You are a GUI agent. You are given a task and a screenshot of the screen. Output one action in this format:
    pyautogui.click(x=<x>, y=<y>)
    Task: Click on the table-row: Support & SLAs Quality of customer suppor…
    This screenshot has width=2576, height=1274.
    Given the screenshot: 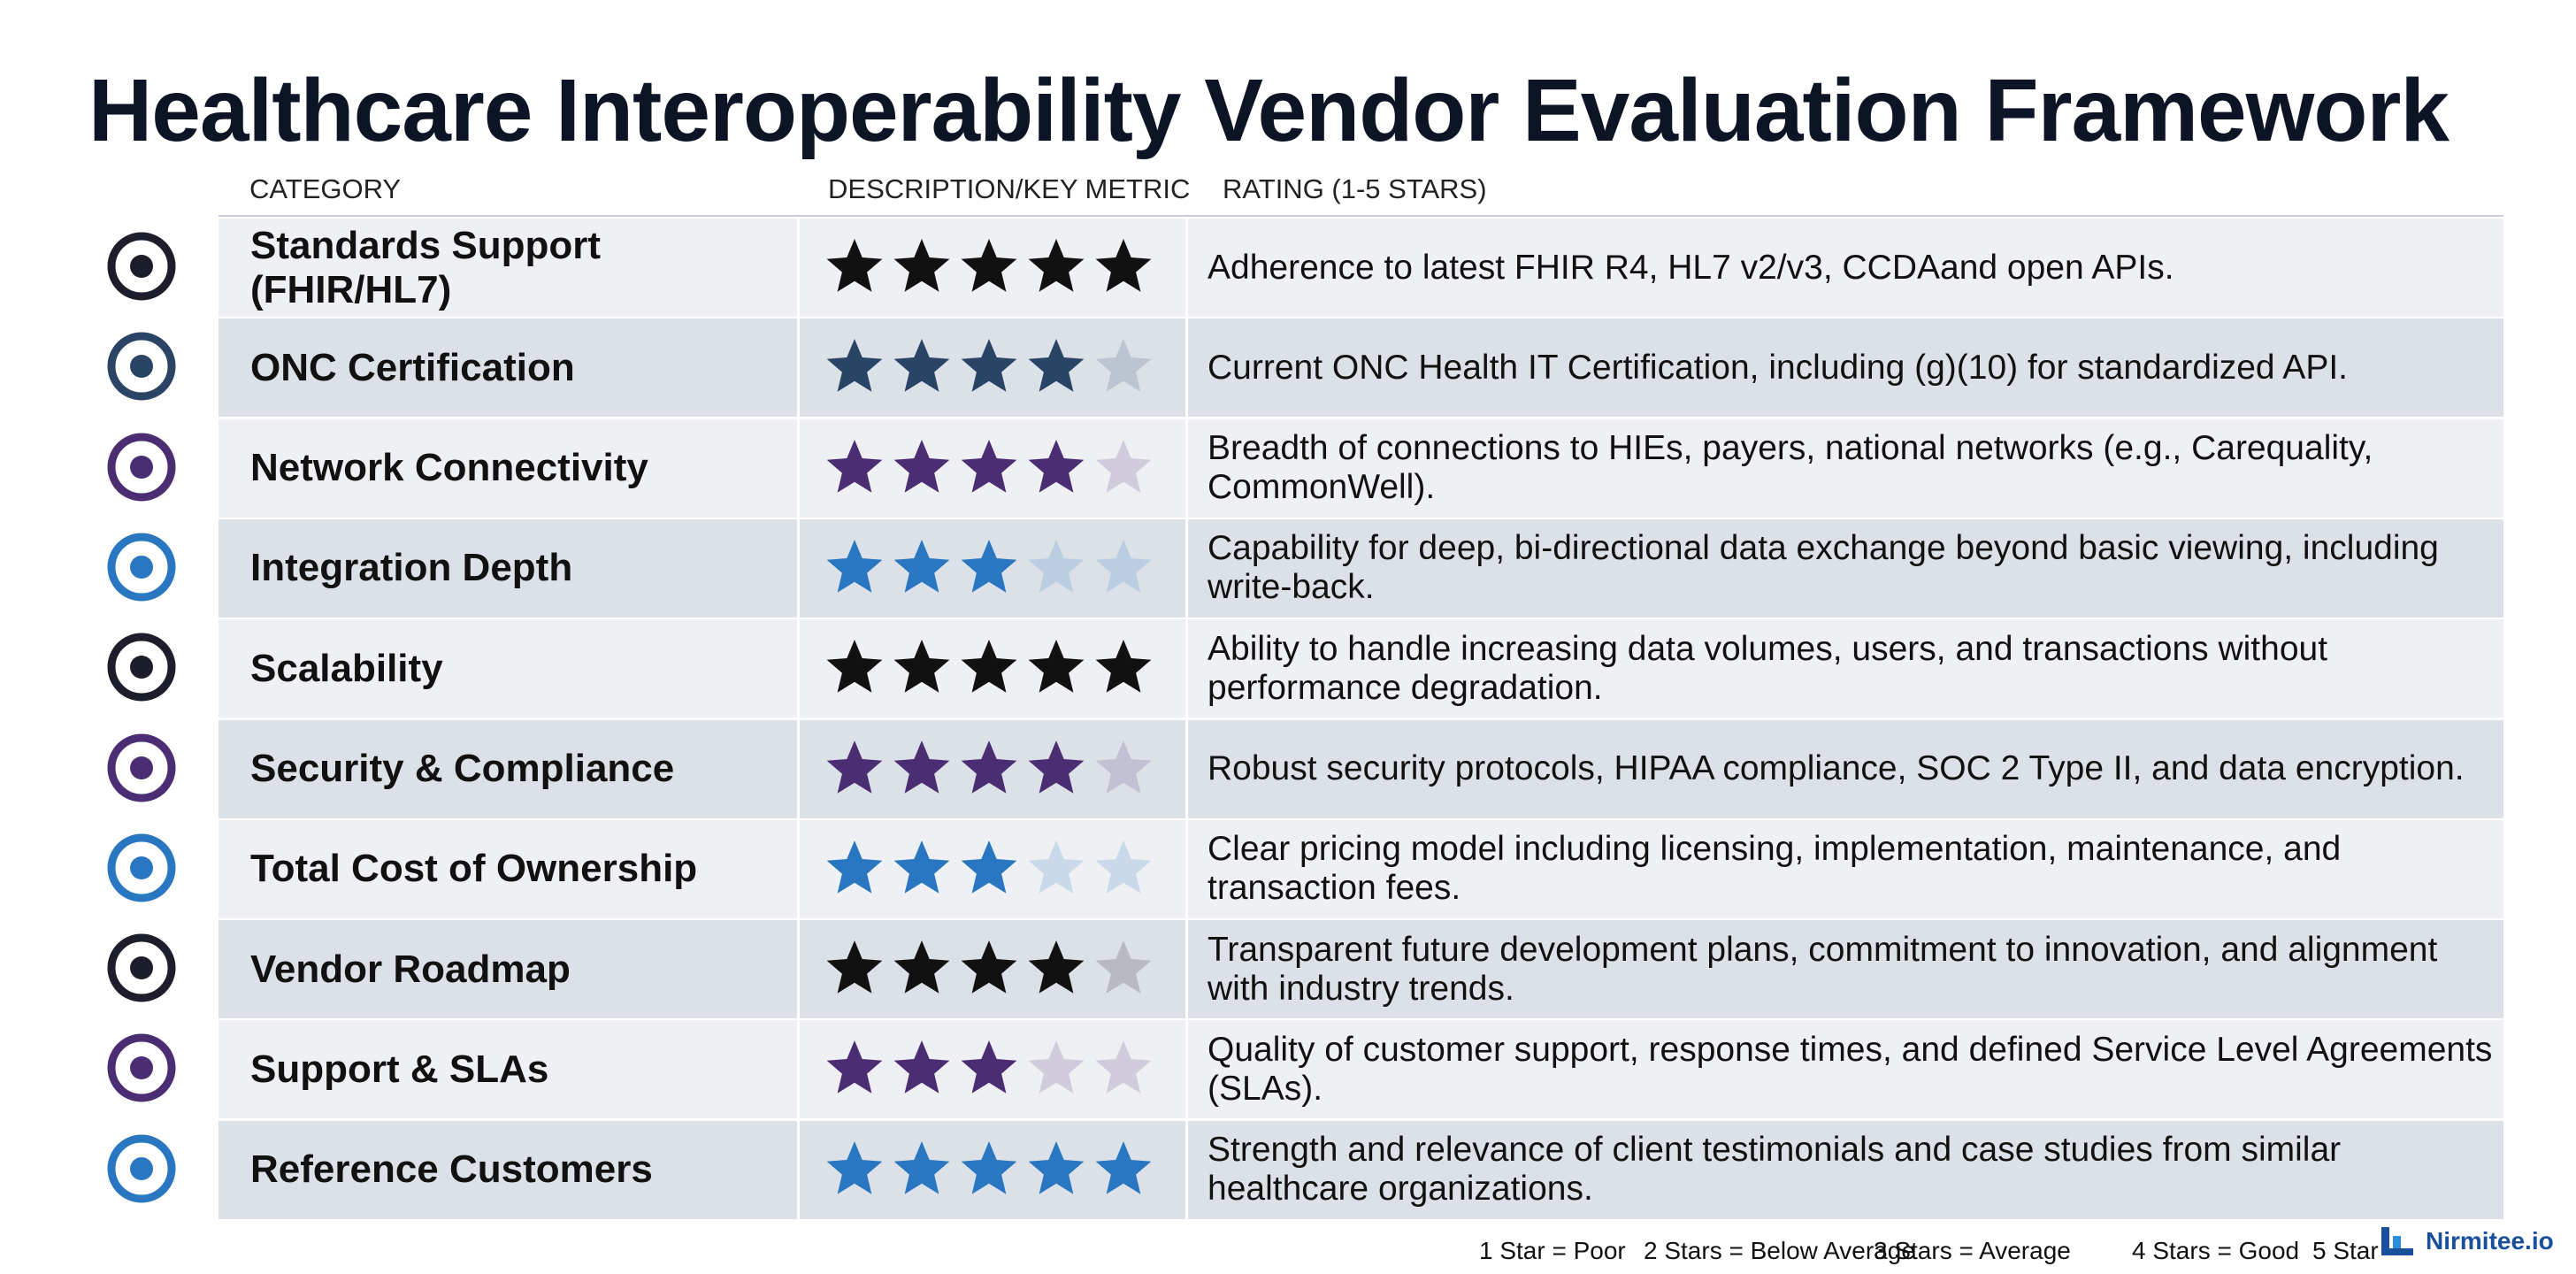 What is the action you would take?
    pyautogui.click(x=1360, y=1069)
    